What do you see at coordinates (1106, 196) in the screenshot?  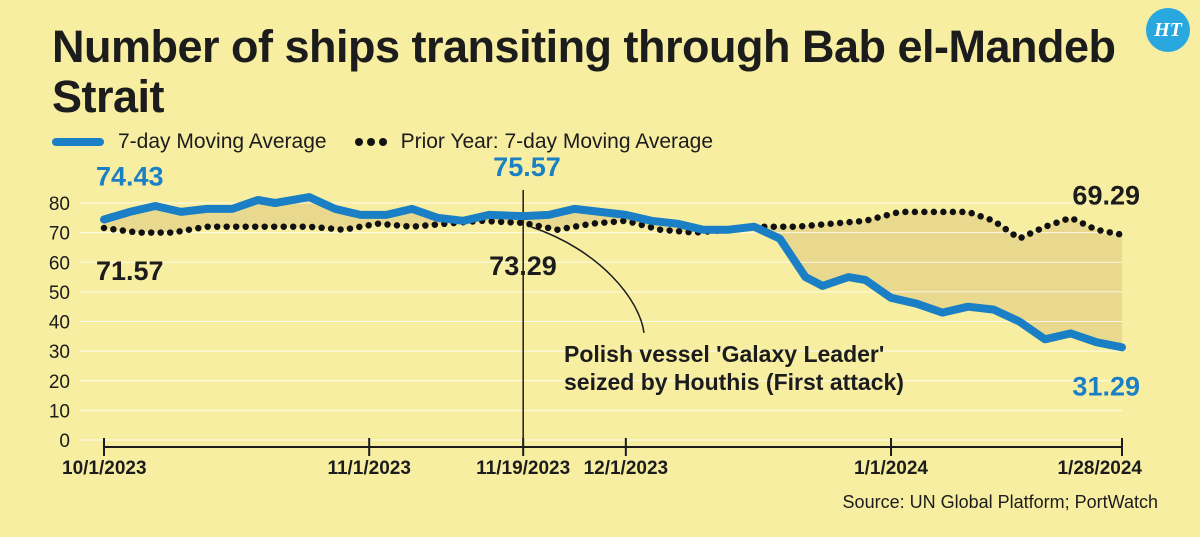 I see `data-label: 69.29` at bounding box center [1106, 196].